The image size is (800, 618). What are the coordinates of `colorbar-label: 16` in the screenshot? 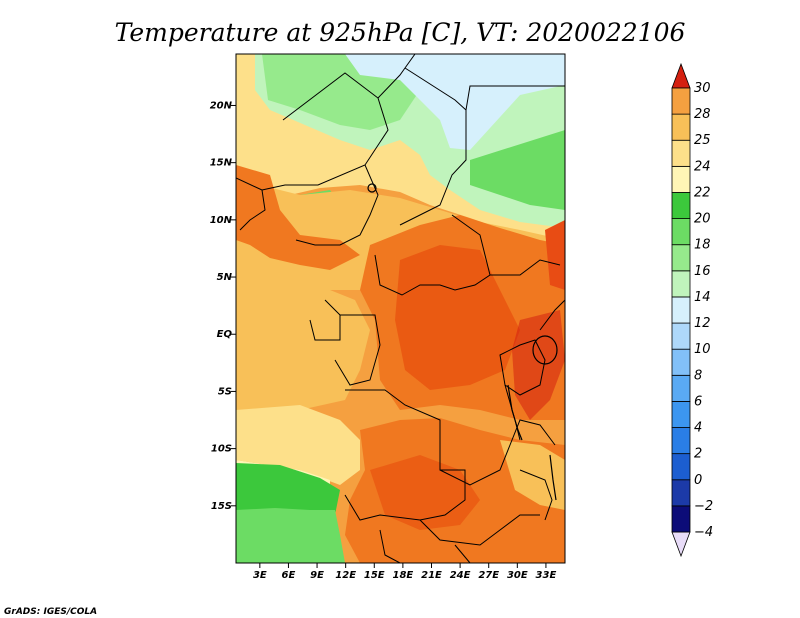 It's located at (702, 271).